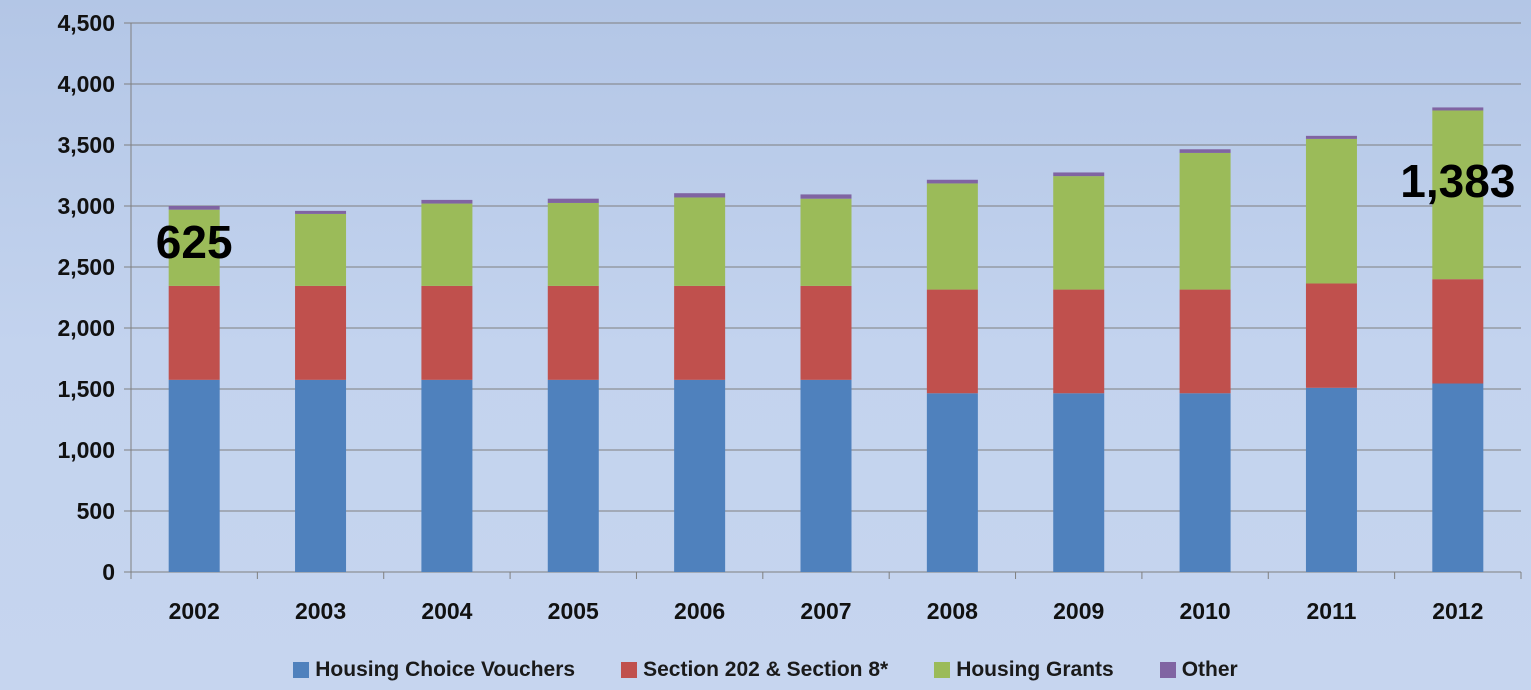 This screenshot has height=690, width=1531. I want to click on legend-label: Housing Grants, so click(1035, 669).